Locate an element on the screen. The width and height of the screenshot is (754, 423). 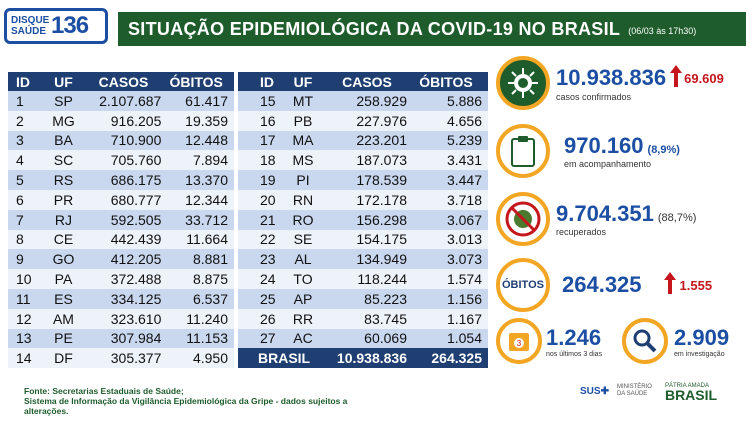
table-row: 13 PE 307.984 11.153 is located at coordinates (121, 338).